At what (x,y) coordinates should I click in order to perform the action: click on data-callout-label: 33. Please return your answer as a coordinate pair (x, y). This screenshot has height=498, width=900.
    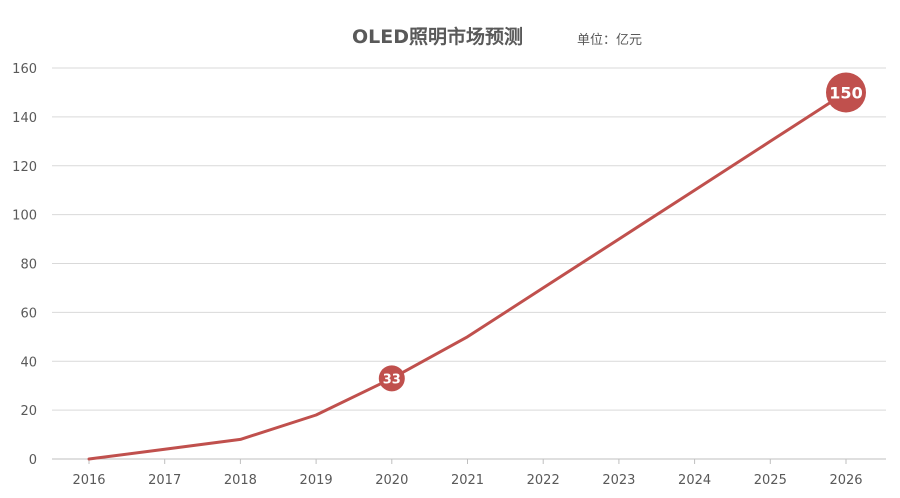
    Looking at the image, I should click on (392, 379).